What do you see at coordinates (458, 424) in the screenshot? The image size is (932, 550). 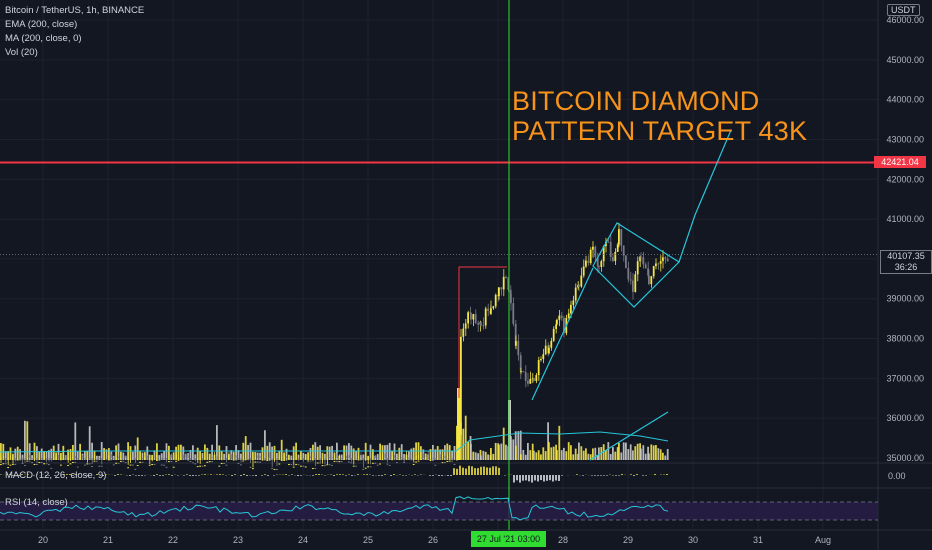 I see `volume-bar-spike` at bounding box center [458, 424].